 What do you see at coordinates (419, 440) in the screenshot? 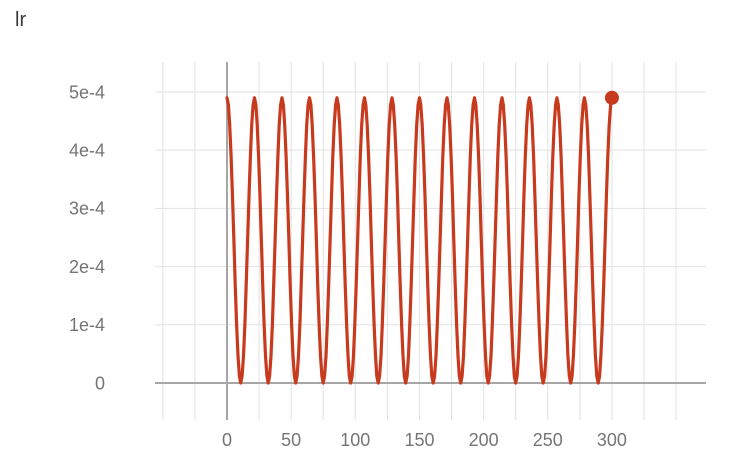
I see `x-tick-label: 150` at bounding box center [419, 440].